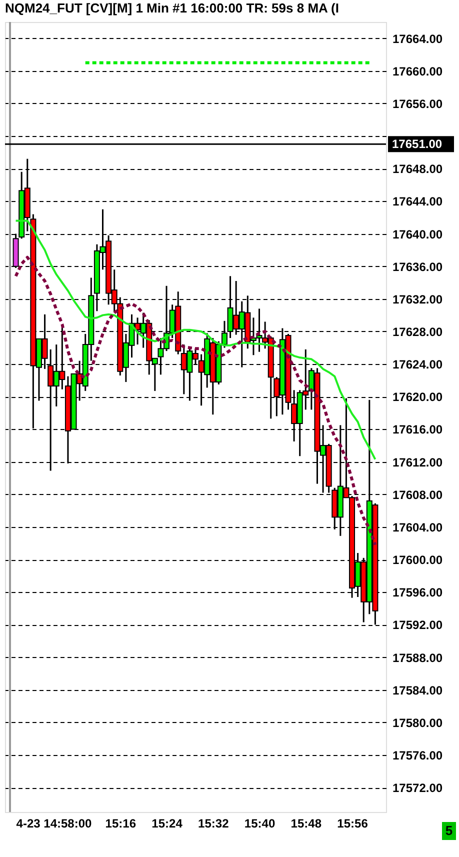 This screenshot has width=459, height=857. I want to click on ref-line-label: 17651.00, so click(417, 144).